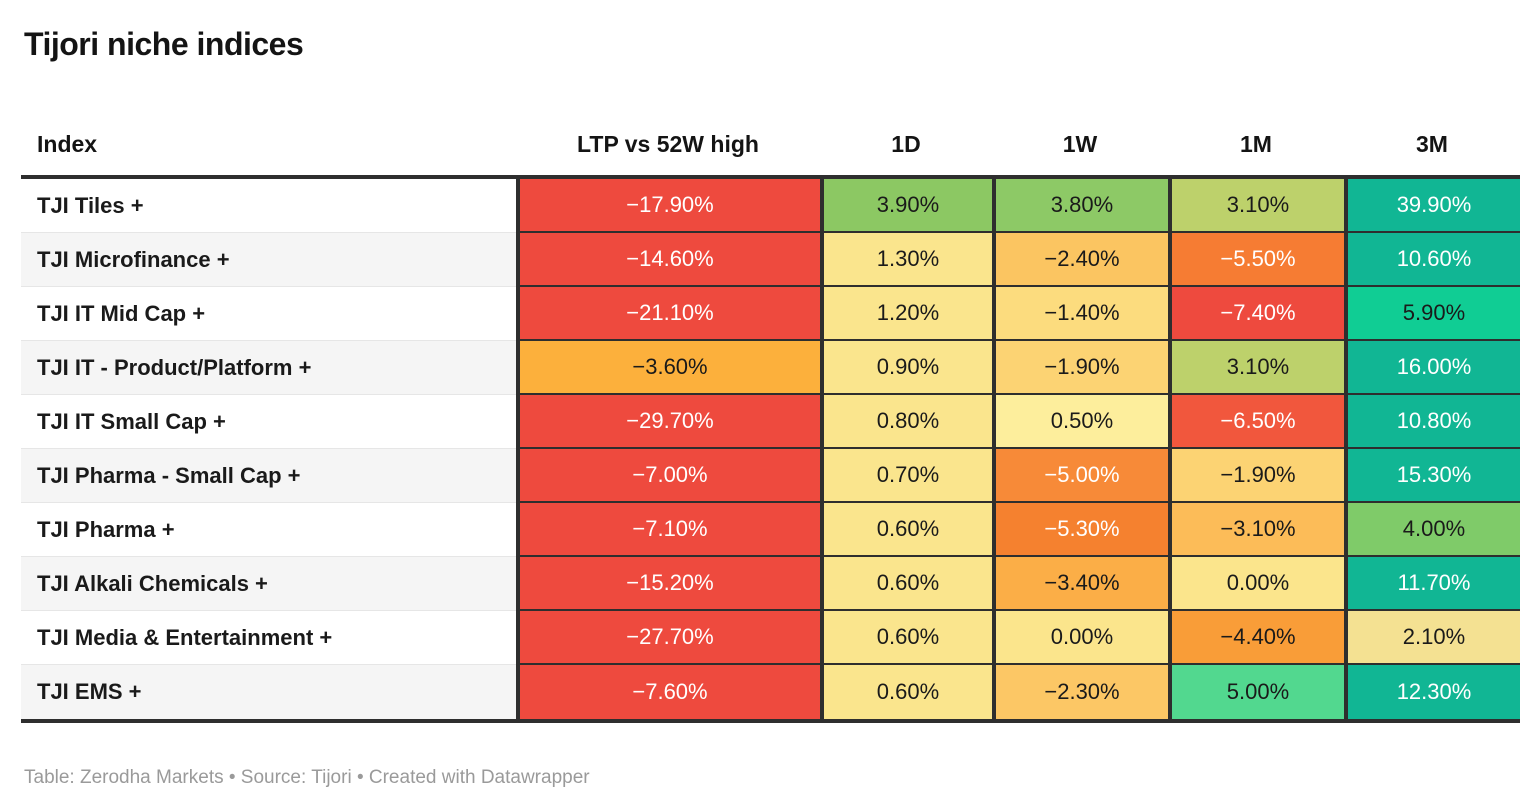 The height and width of the screenshot is (810, 1540). What do you see at coordinates (268, 206) in the screenshot?
I see `index-name-cell: TJI Tiles +` at bounding box center [268, 206].